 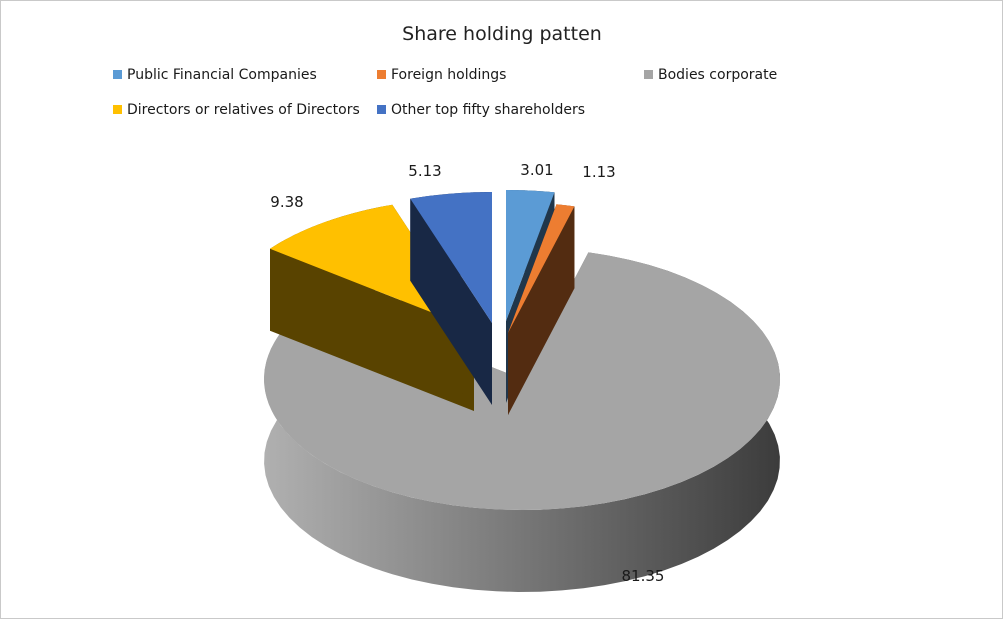 I want to click on legend-swatch-bodies-corporate, so click(x=648, y=74).